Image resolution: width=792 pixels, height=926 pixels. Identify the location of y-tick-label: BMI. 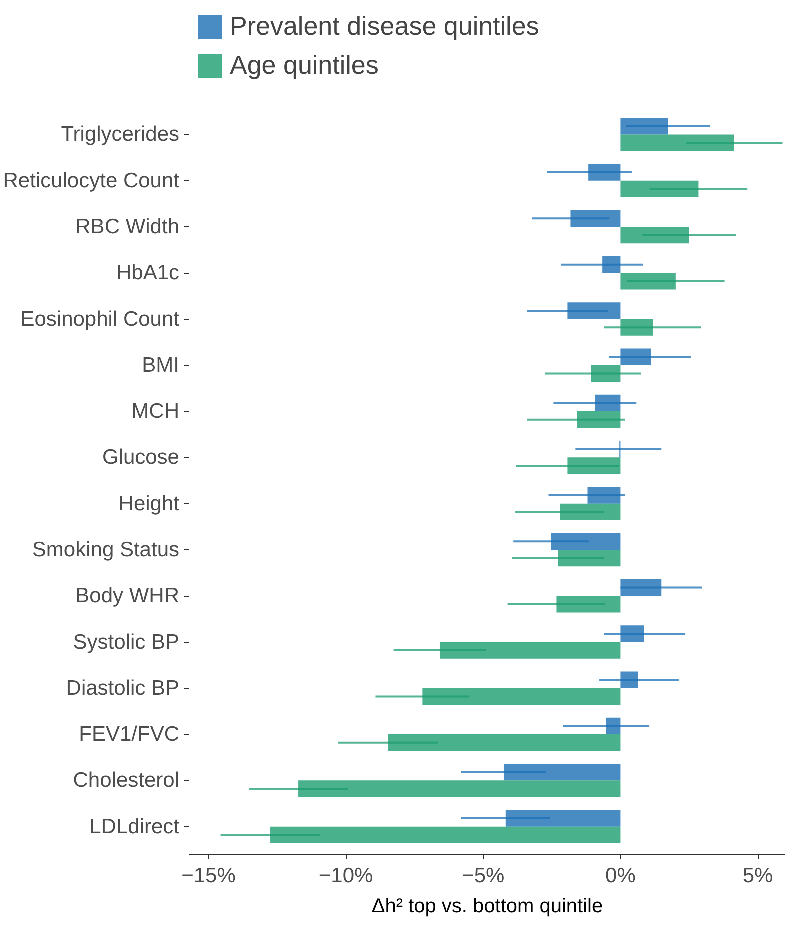
(161, 365).